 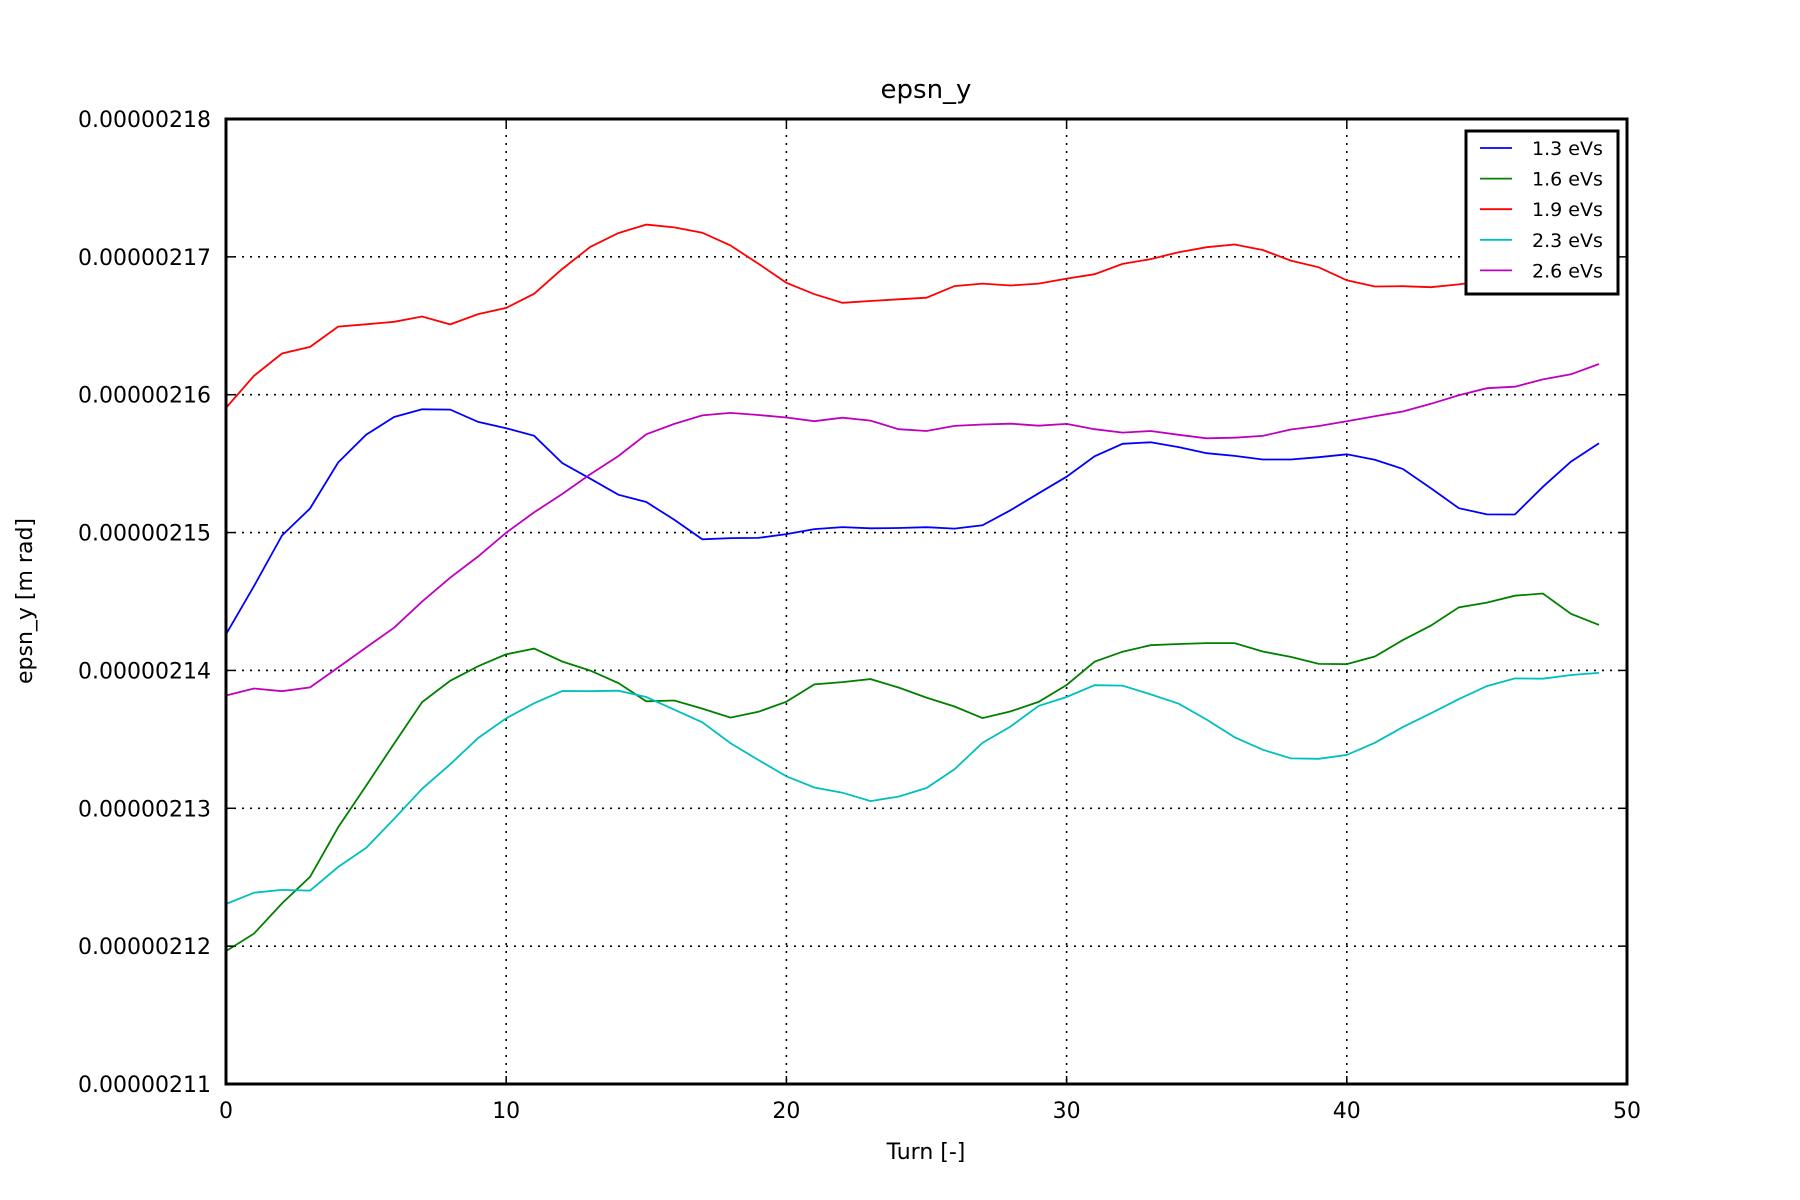 I want to click on y-tick-label: 0.00000212, so click(x=144, y=947).